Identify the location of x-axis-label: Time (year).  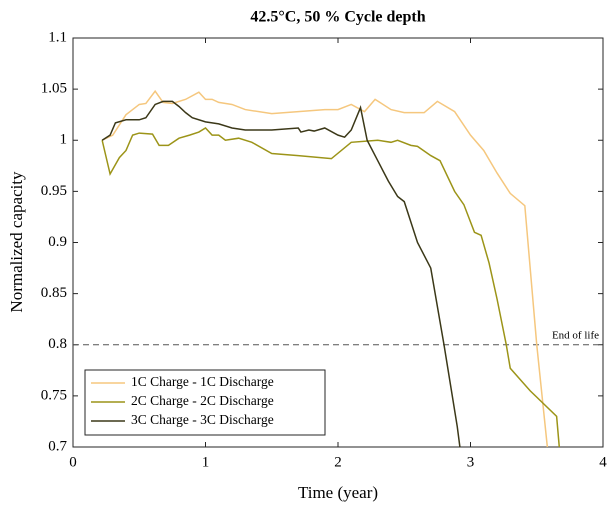
(338, 492).